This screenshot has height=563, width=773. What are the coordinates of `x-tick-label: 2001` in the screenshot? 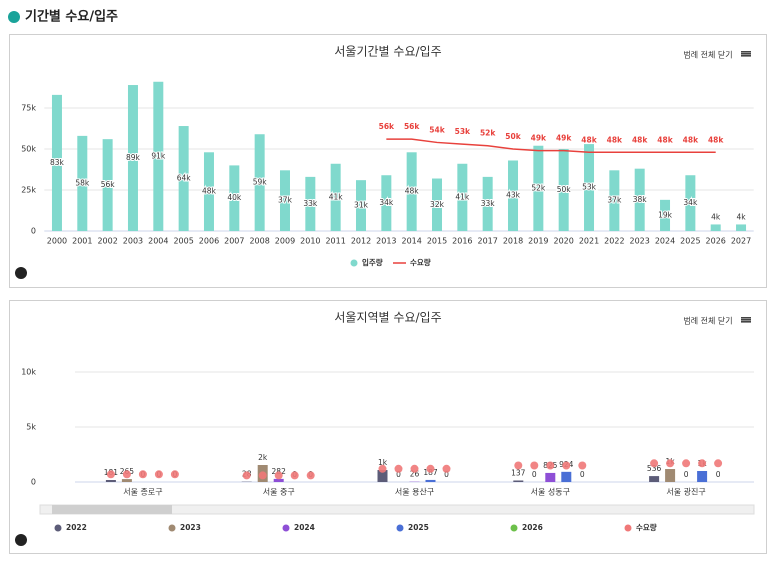 It's located at (82, 241).